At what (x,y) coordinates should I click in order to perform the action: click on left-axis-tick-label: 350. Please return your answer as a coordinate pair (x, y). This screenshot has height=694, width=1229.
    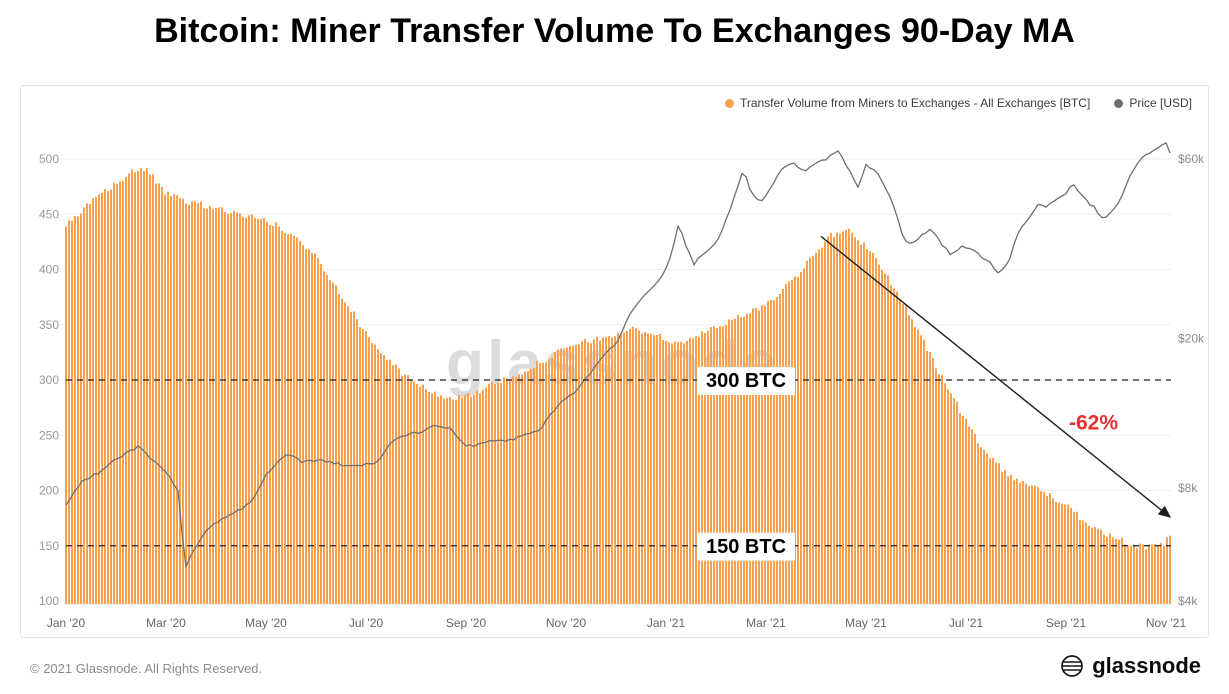
    Looking at the image, I should click on (49, 325).